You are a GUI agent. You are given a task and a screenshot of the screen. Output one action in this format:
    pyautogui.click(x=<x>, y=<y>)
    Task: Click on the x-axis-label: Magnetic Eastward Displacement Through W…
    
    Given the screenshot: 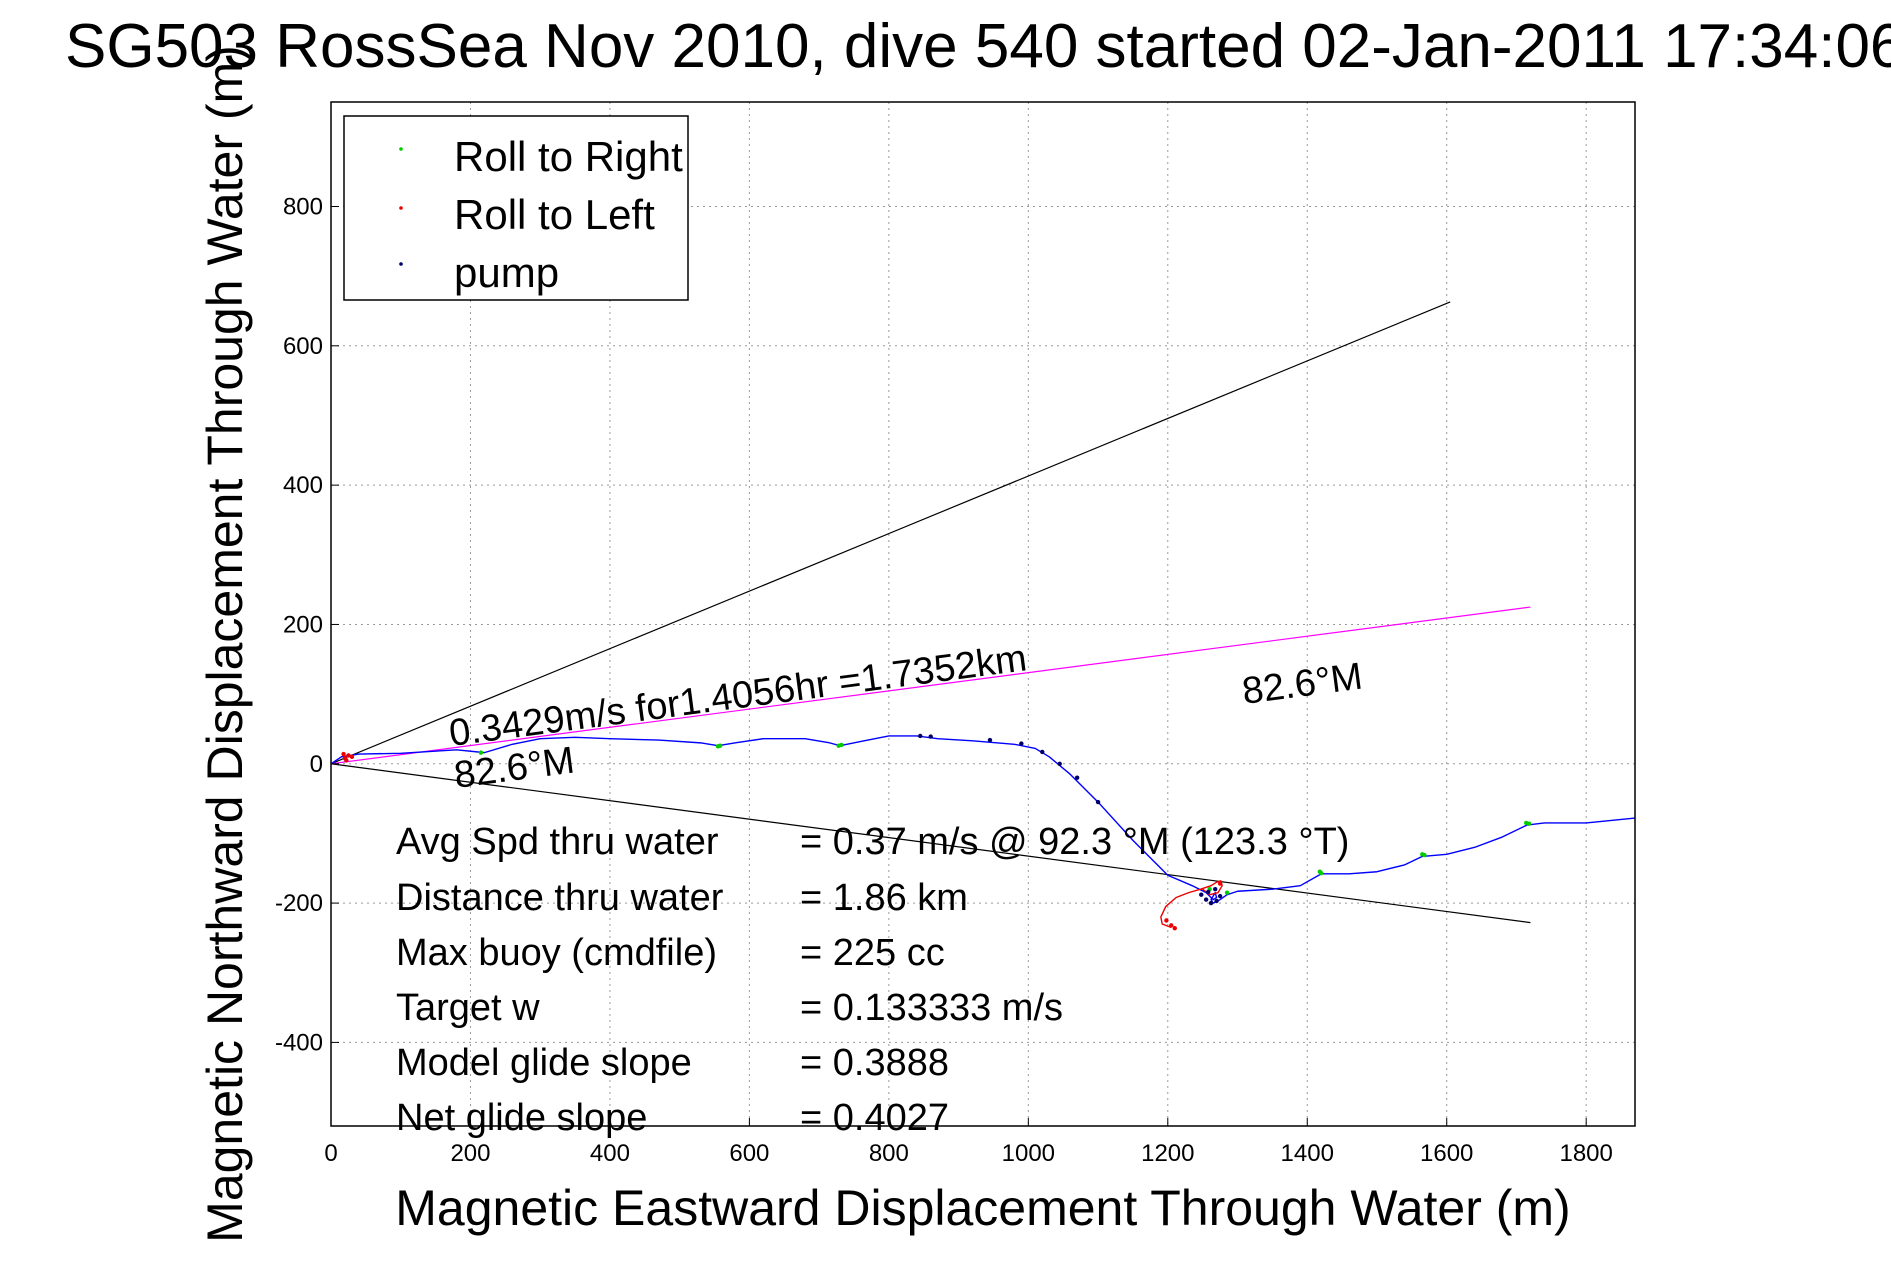 What is the action you would take?
    pyautogui.click(x=982, y=1208)
    